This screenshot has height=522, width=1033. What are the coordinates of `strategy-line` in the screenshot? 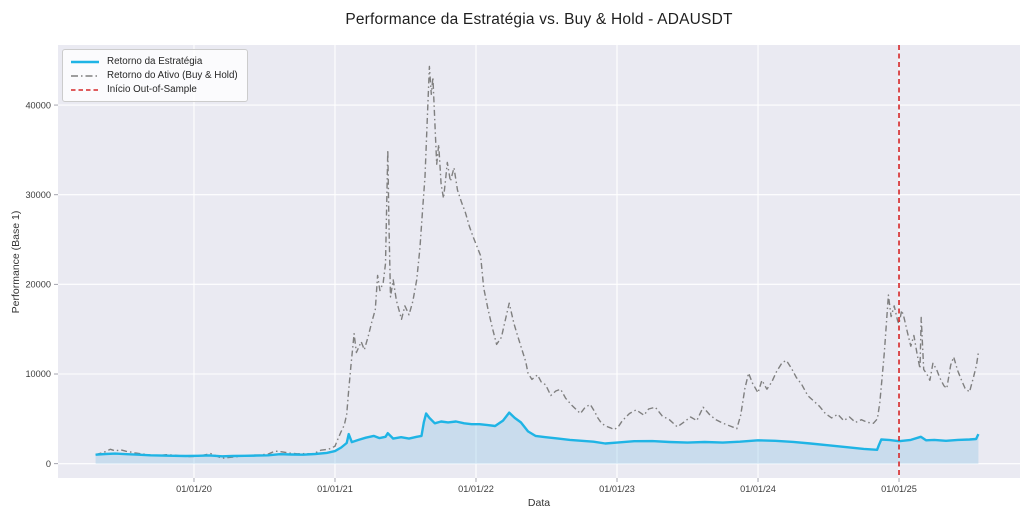 It's located at (537, 434).